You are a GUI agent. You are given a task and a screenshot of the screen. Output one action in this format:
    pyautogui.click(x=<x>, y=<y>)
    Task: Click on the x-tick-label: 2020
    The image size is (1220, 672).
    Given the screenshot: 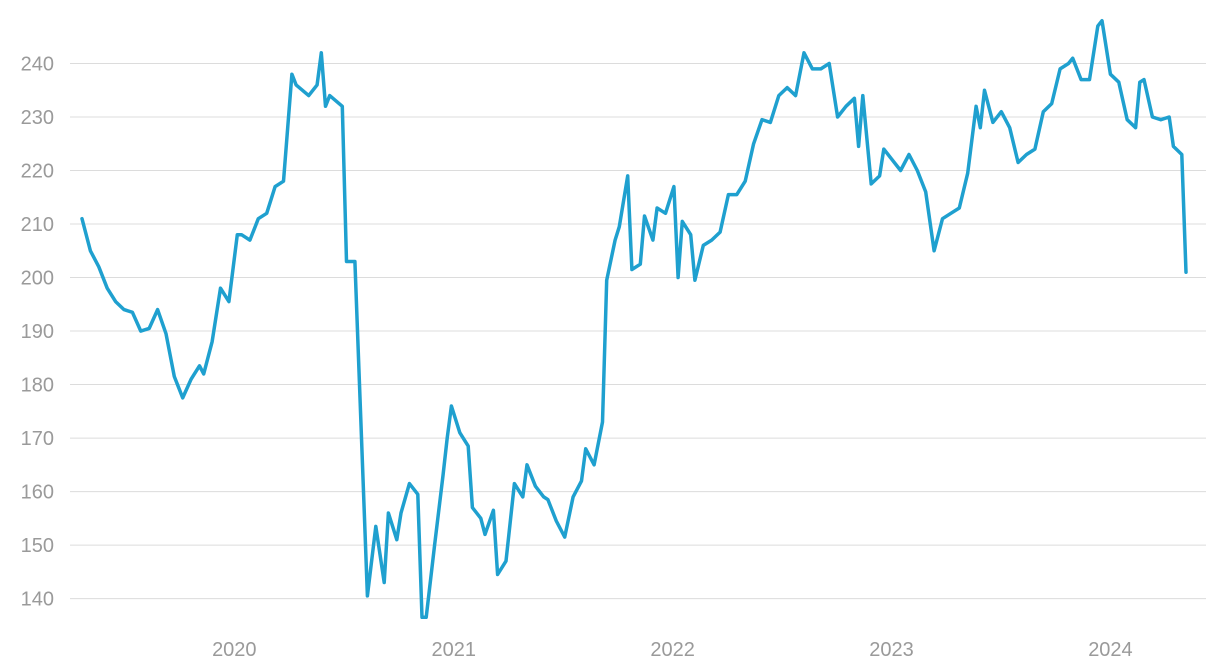 What is the action you would take?
    pyautogui.click(x=234, y=650)
    